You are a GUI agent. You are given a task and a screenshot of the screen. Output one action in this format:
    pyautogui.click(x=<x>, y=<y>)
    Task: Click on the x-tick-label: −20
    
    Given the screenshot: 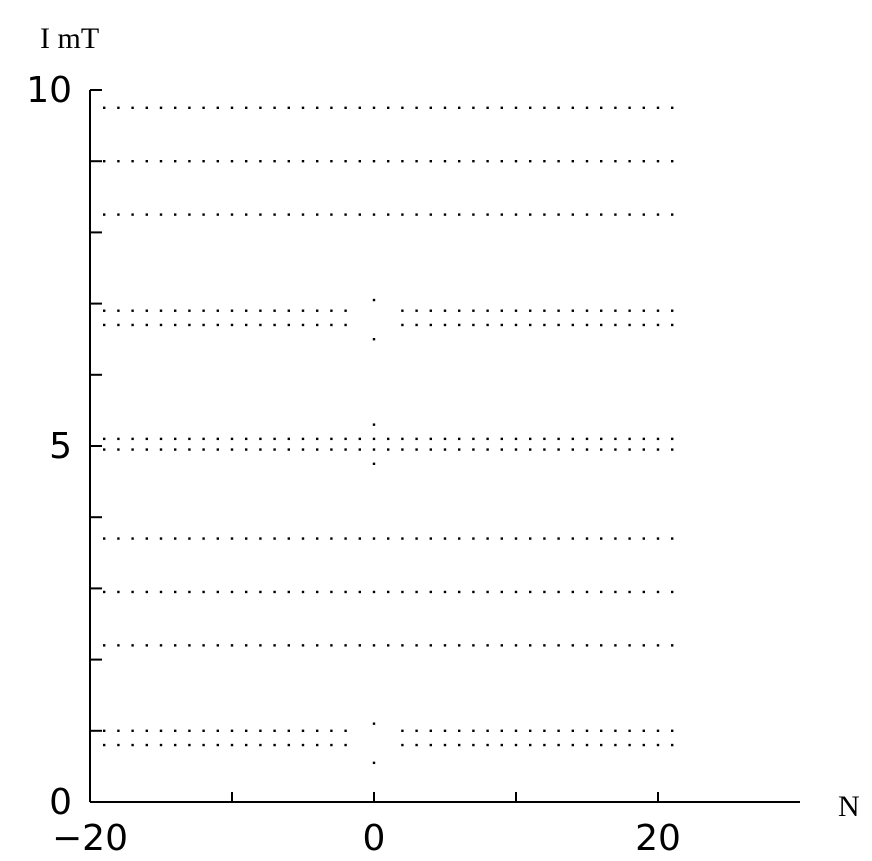 What is the action you would take?
    pyautogui.click(x=90, y=838)
    